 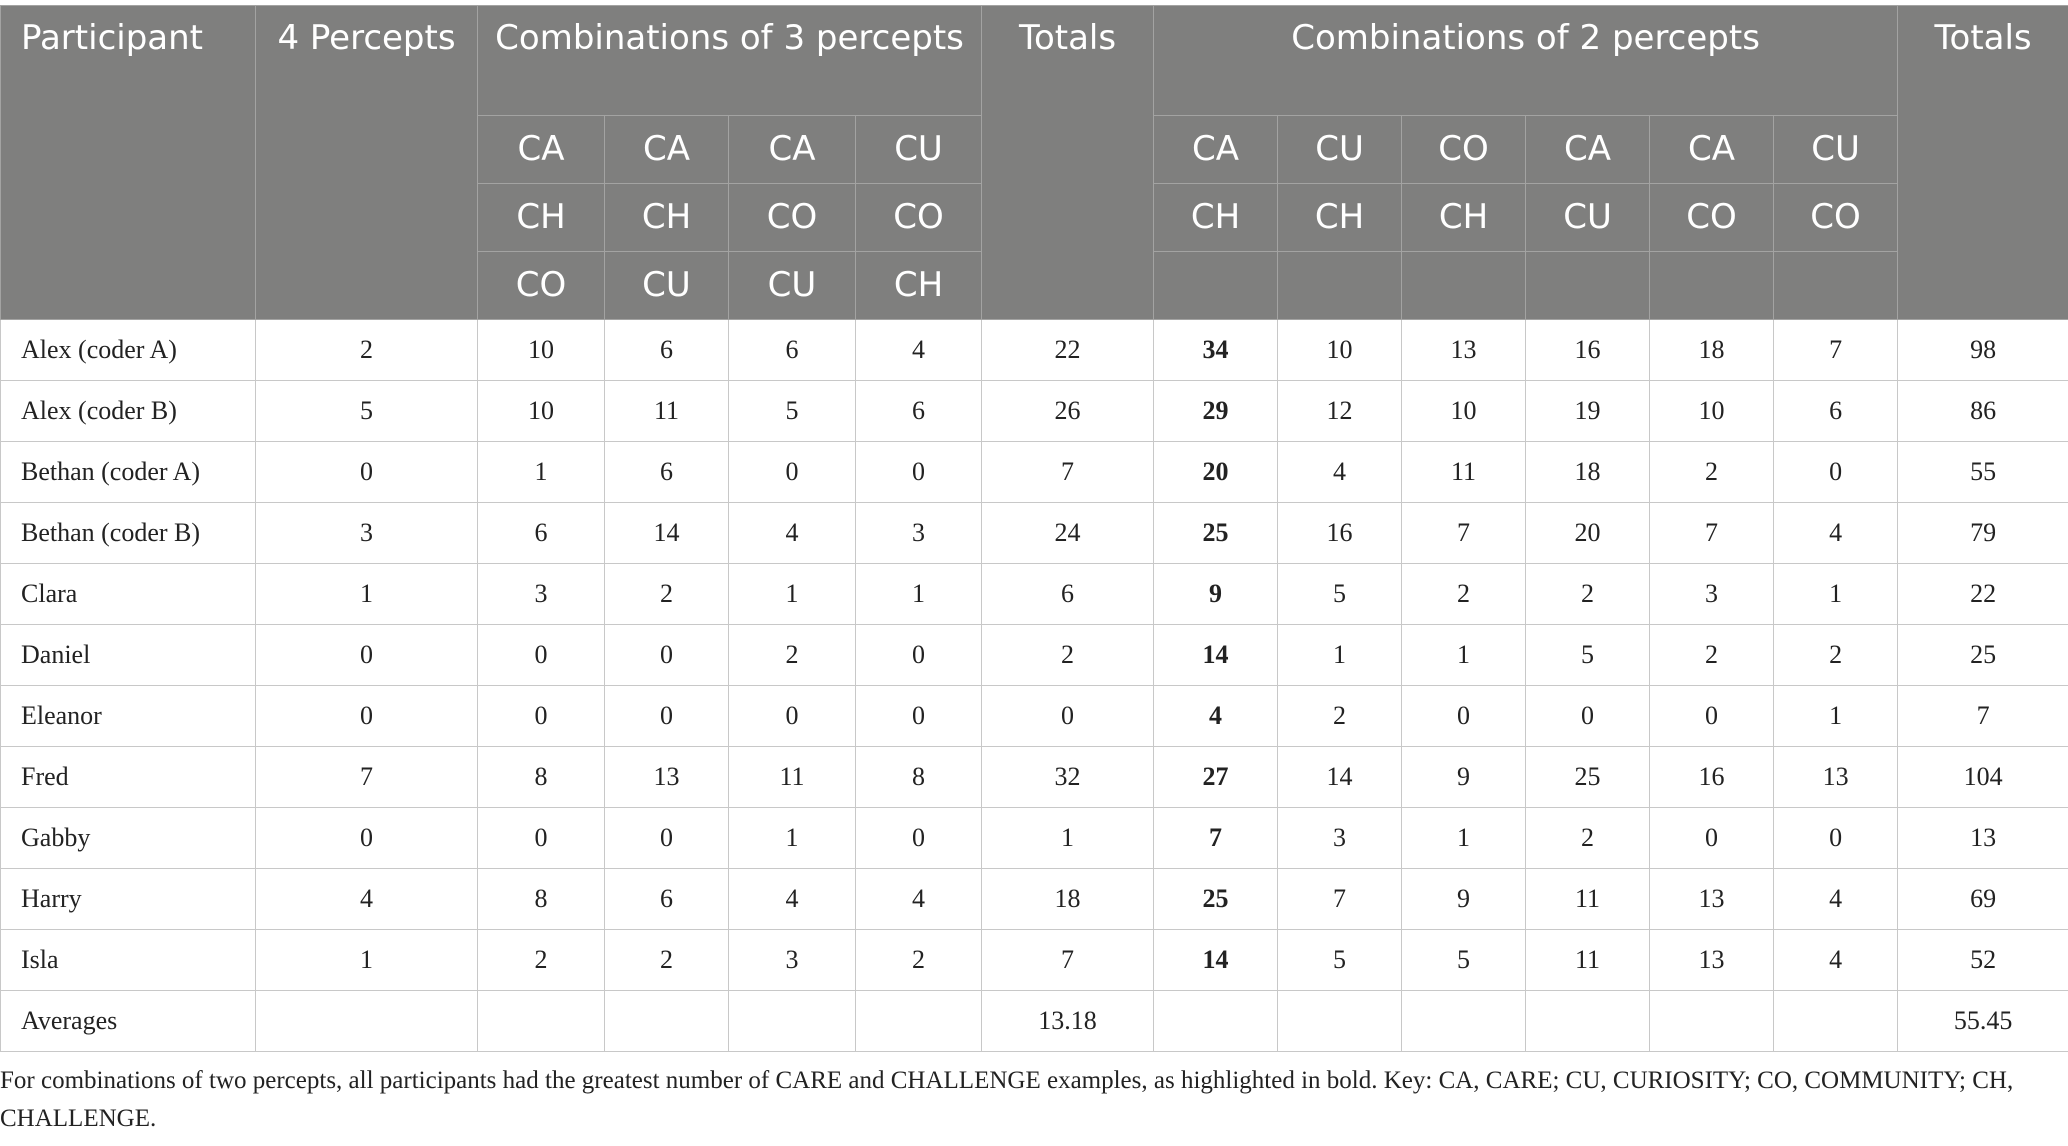 I want to click on subheader-cell: CU, so click(x=1588, y=217).